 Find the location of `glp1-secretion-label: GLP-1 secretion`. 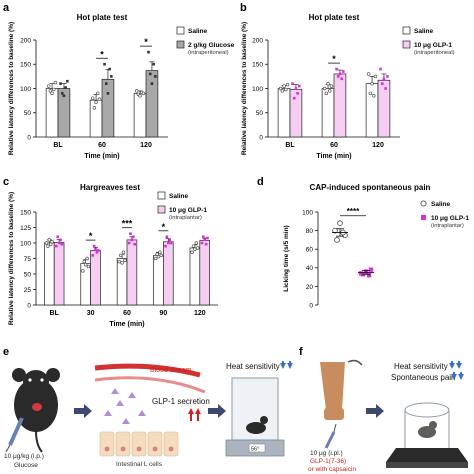

glp1-secretion-label: GLP-1 secretion is located at coordinates (181, 401).